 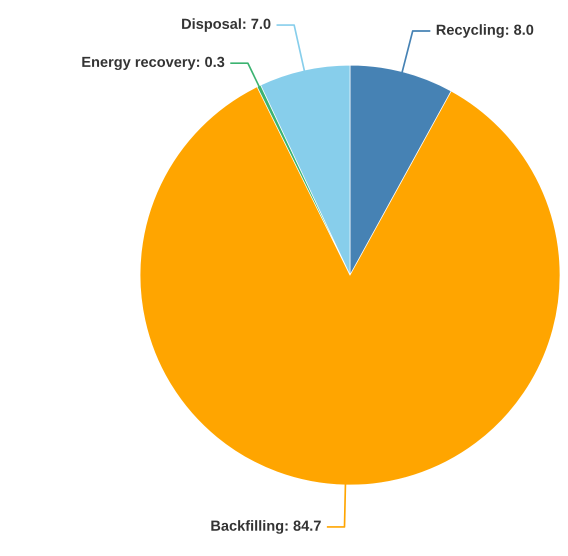 I want to click on slice-label: Disposal: 7.0, so click(x=226, y=25).